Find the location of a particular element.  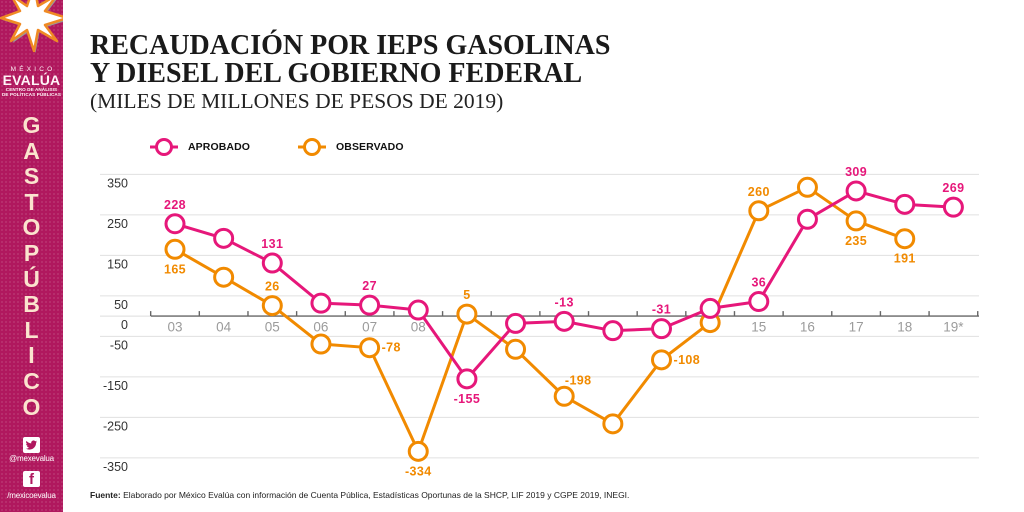

data-label-observado: 191 is located at coordinates (905, 259).